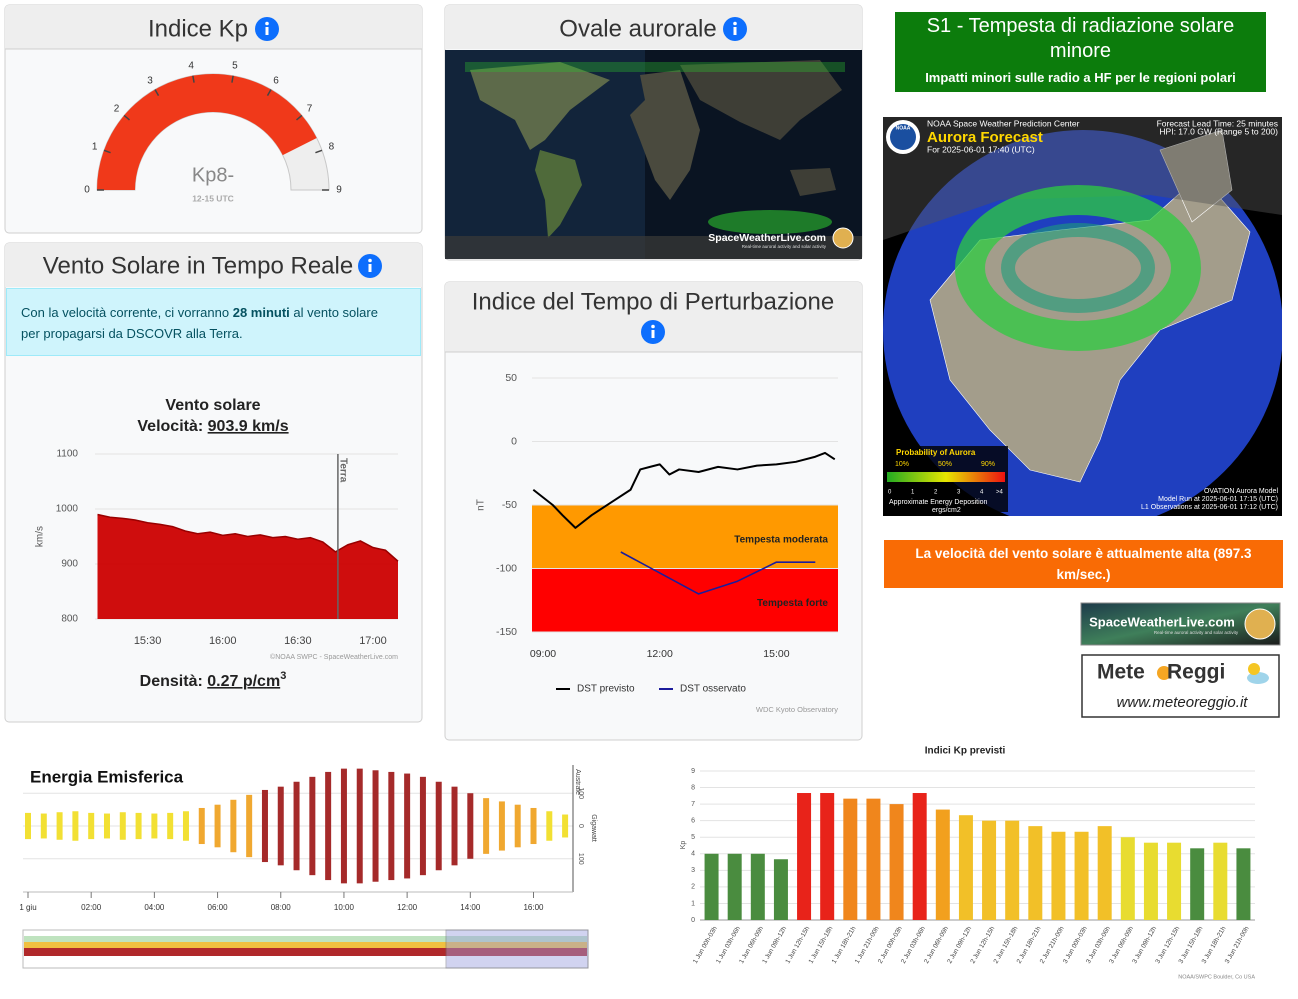  Describe the element at coordinates (781, 539) in the screenshot. I see `band-label: Tempesta moderata` at that location.